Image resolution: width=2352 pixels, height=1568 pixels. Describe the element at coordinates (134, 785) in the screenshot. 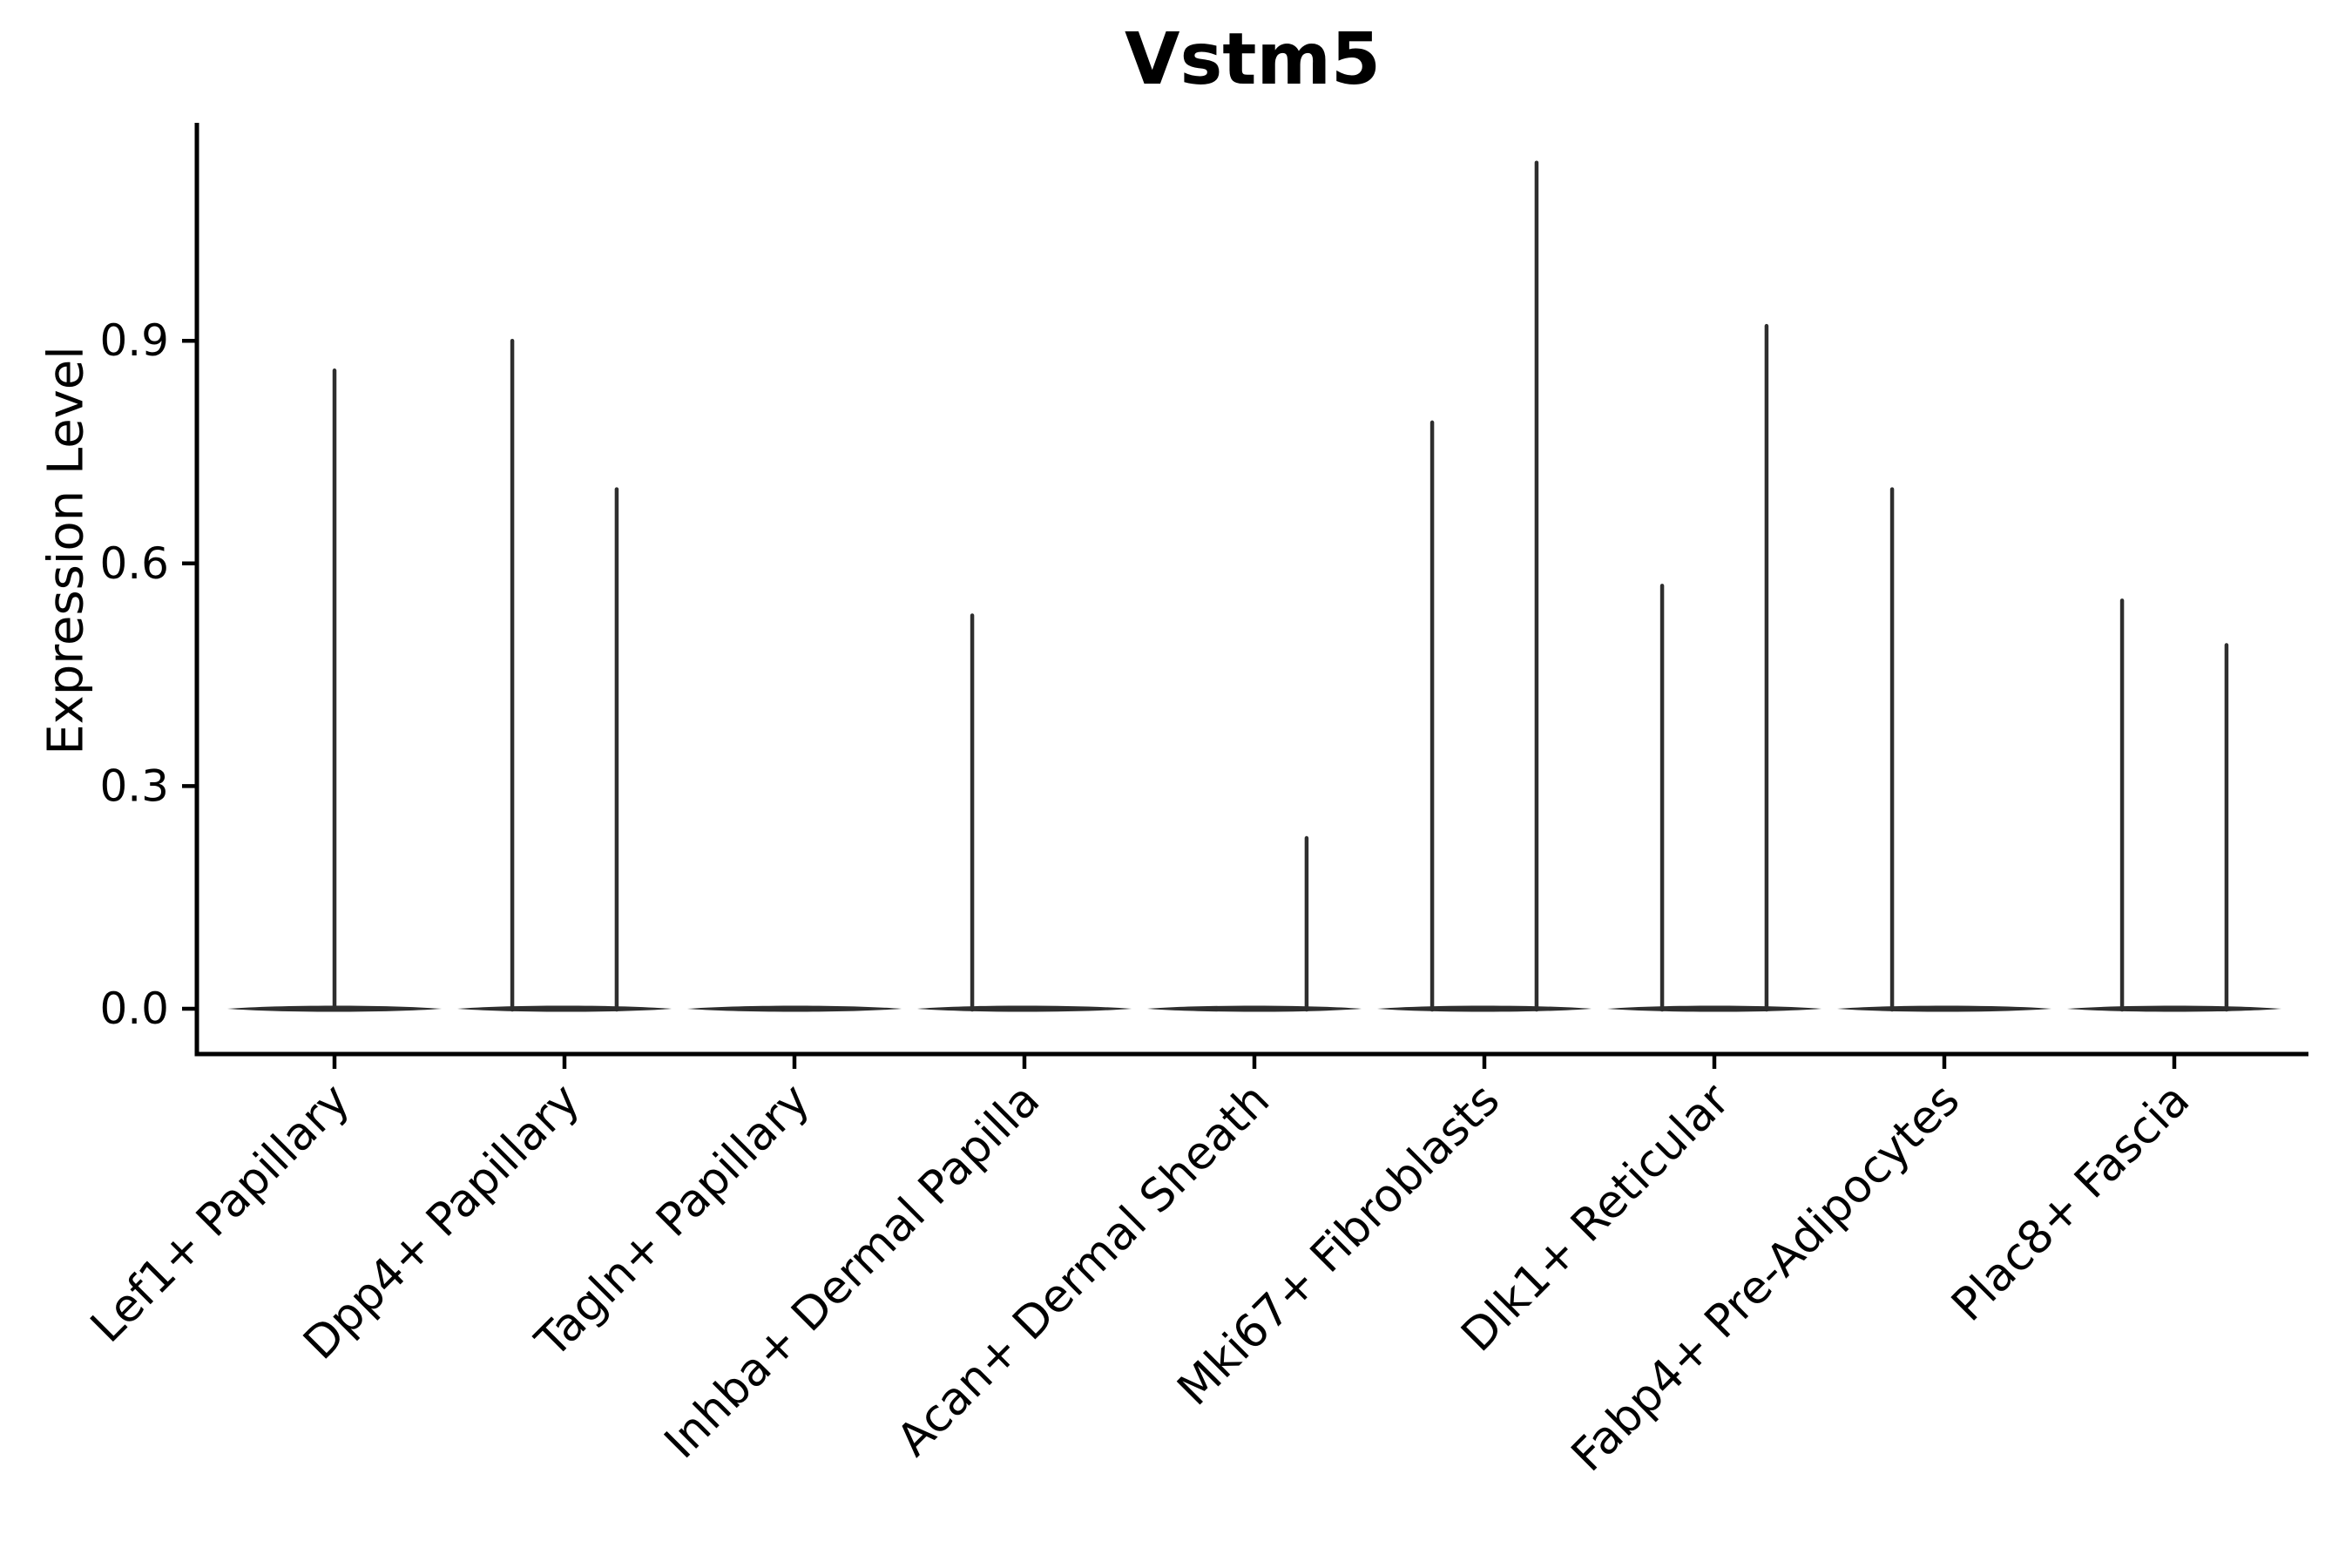

I see `y-tick-label: 0.3` at that location.